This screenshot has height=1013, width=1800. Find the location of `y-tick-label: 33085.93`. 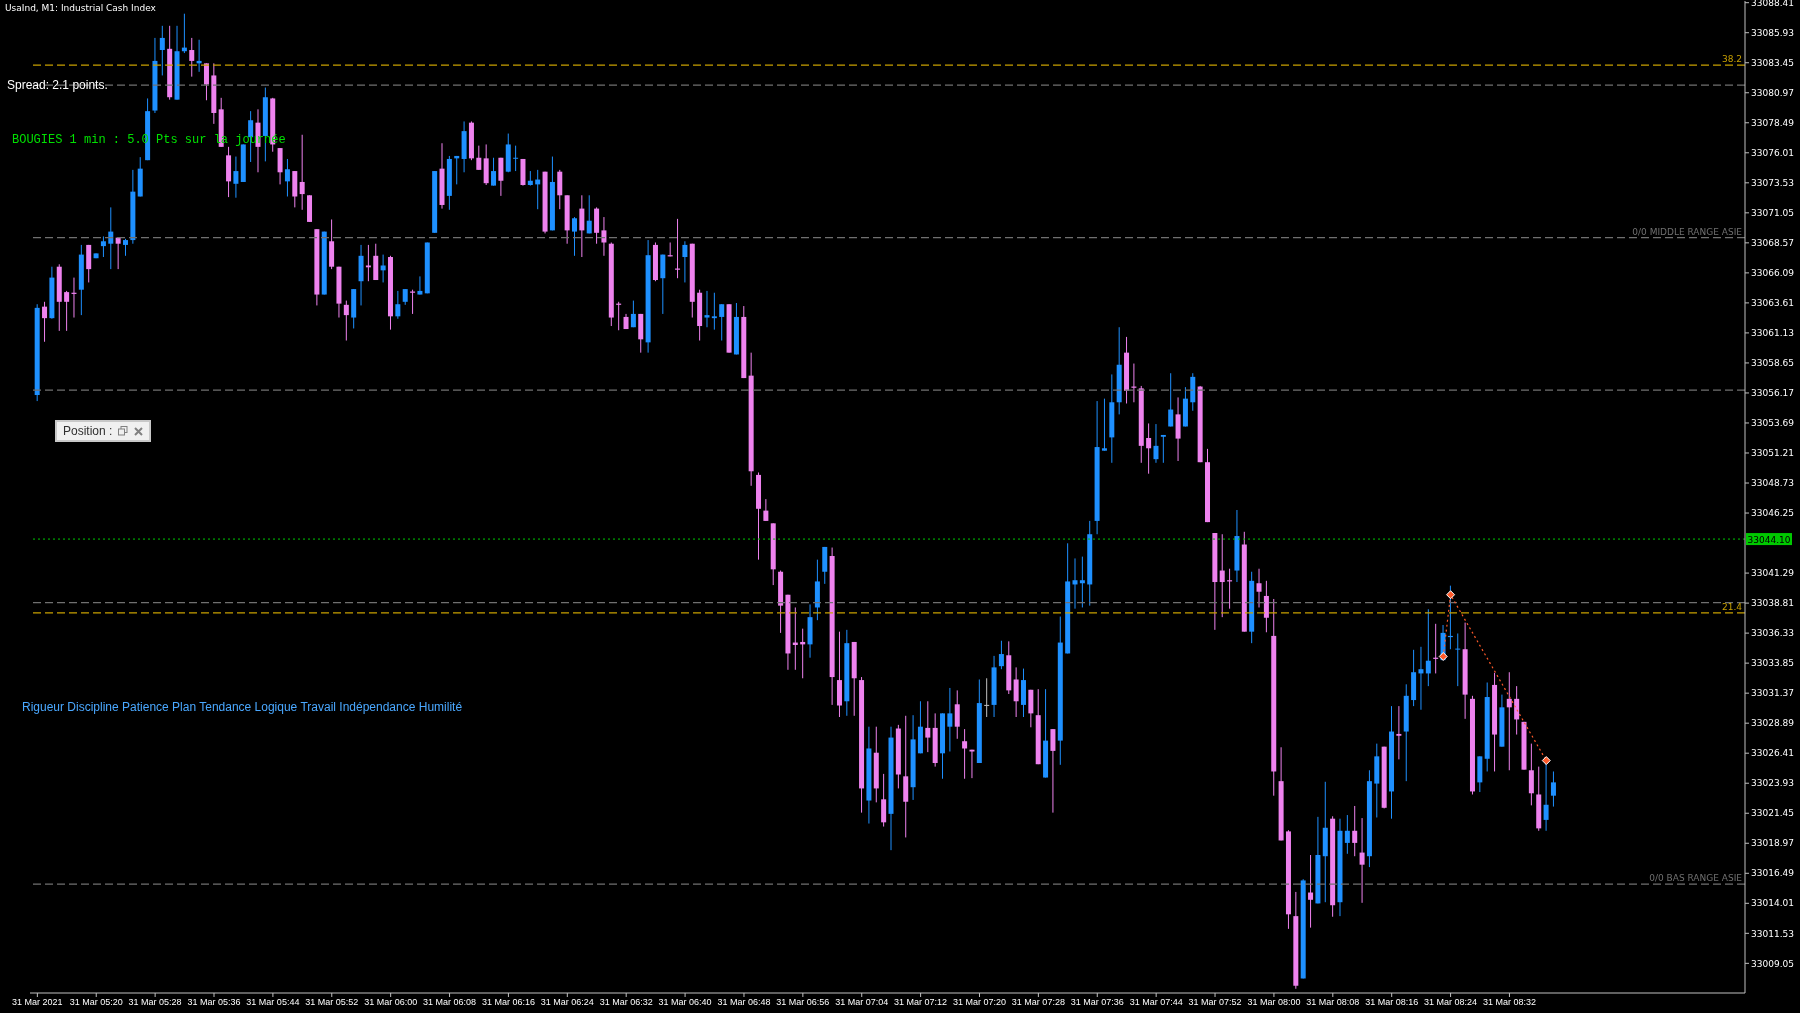

y-tick-label: 33085.93 is located at coordinates (1772, 32).